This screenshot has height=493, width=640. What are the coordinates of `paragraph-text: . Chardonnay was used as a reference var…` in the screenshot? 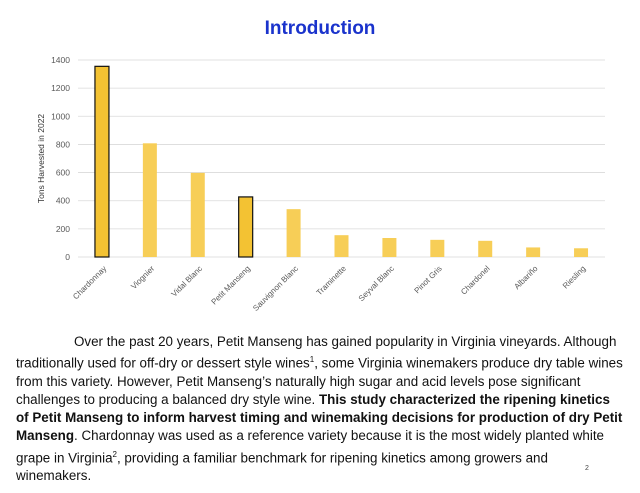 It's located at (310, 447).